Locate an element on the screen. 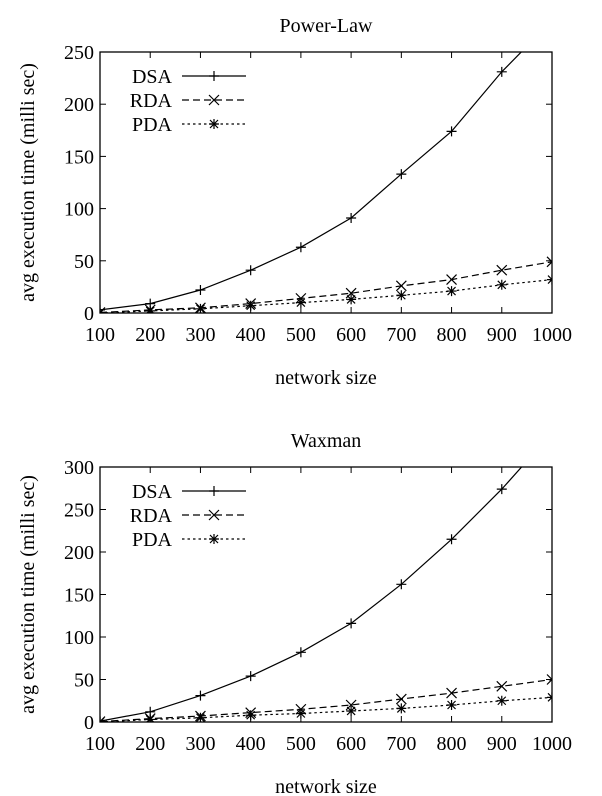 The width and height of the screenshot is (602, 796). y-tick-label: 50 is located at coordinates (84, 681).